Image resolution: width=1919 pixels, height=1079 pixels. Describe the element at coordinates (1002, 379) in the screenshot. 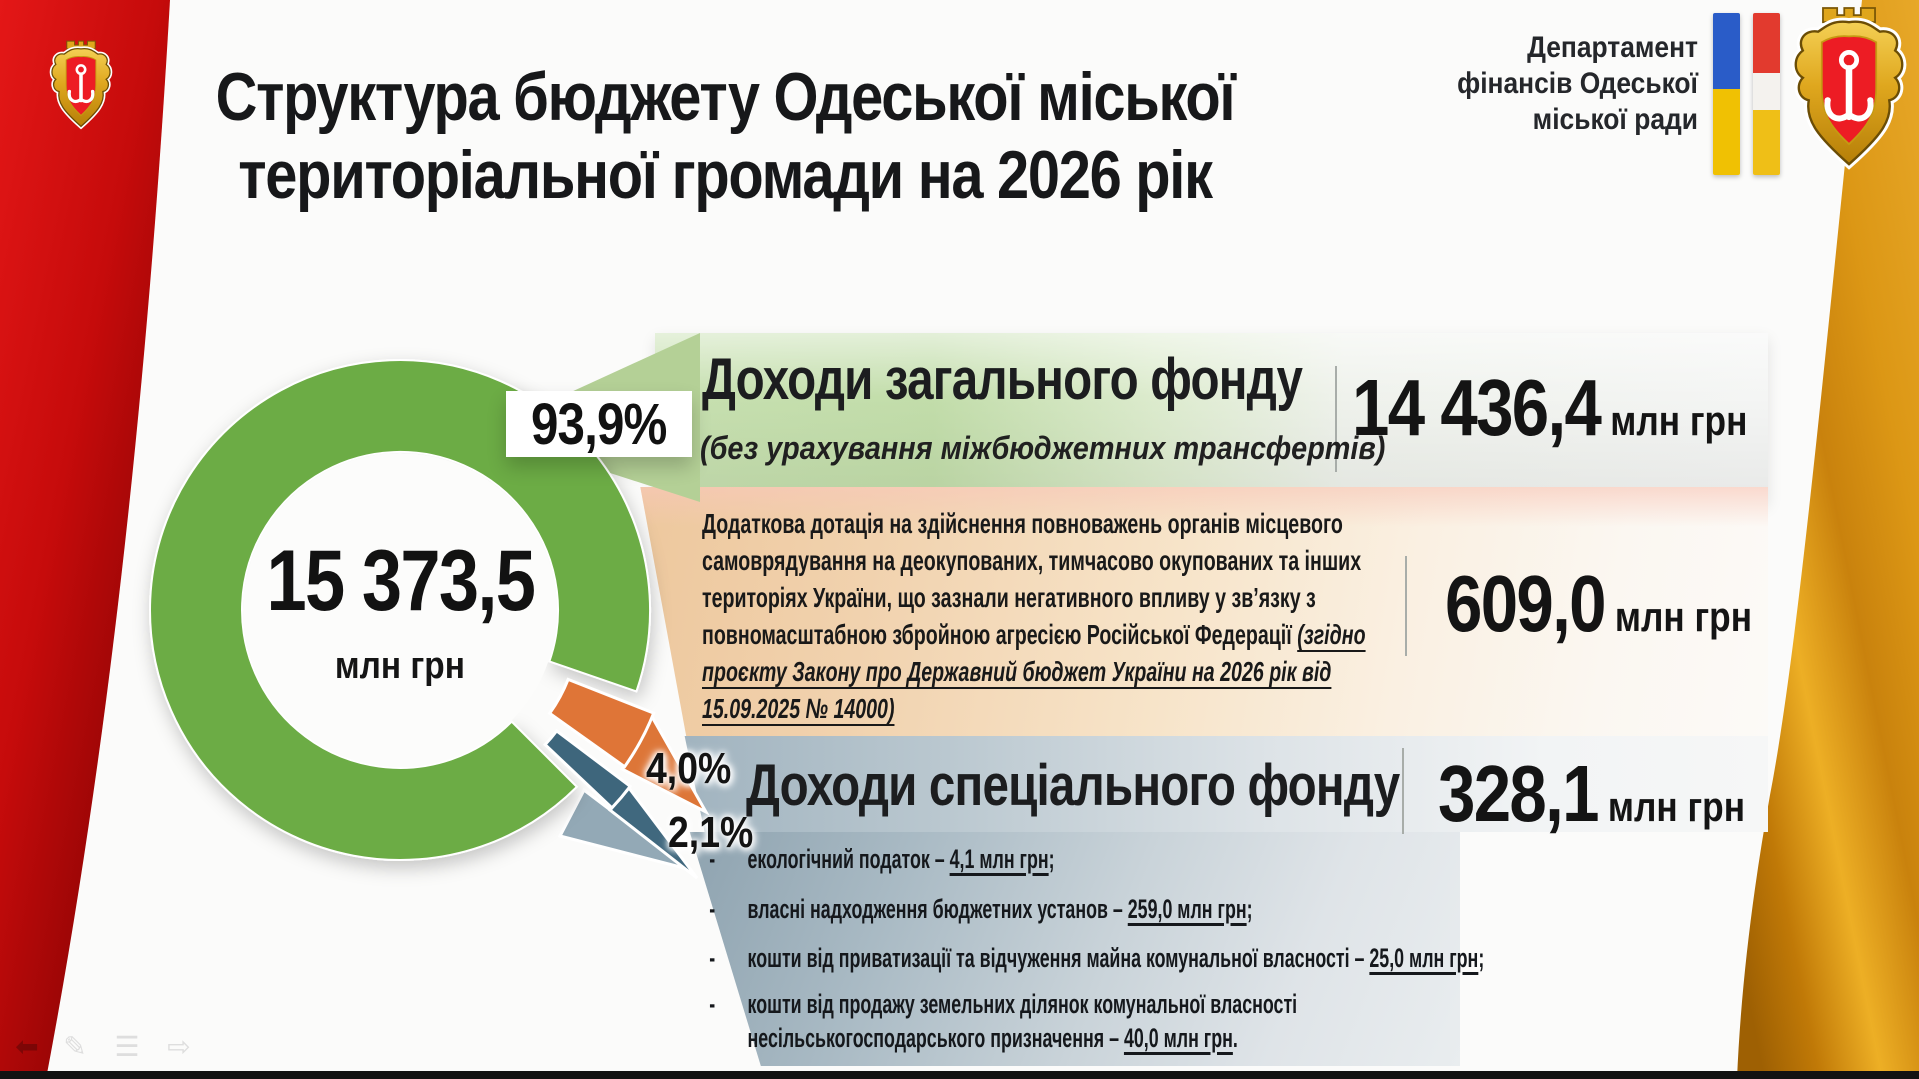

I see `general-fund-title: Доходи загального фонду` at that location.